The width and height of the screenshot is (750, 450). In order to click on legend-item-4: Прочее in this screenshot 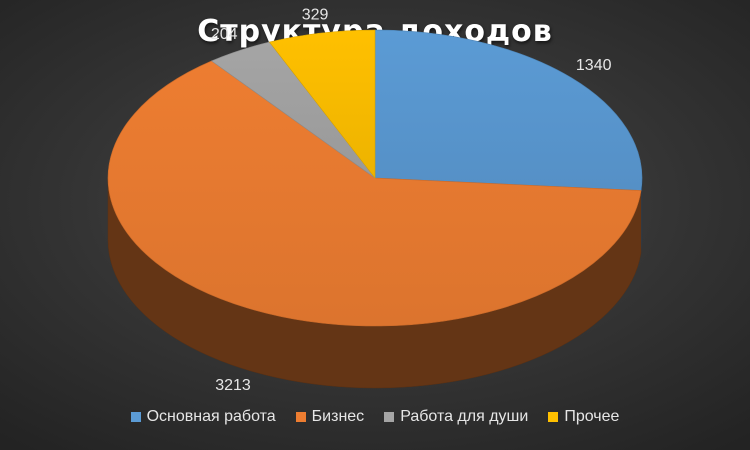, I will do `click(583, 417)`.